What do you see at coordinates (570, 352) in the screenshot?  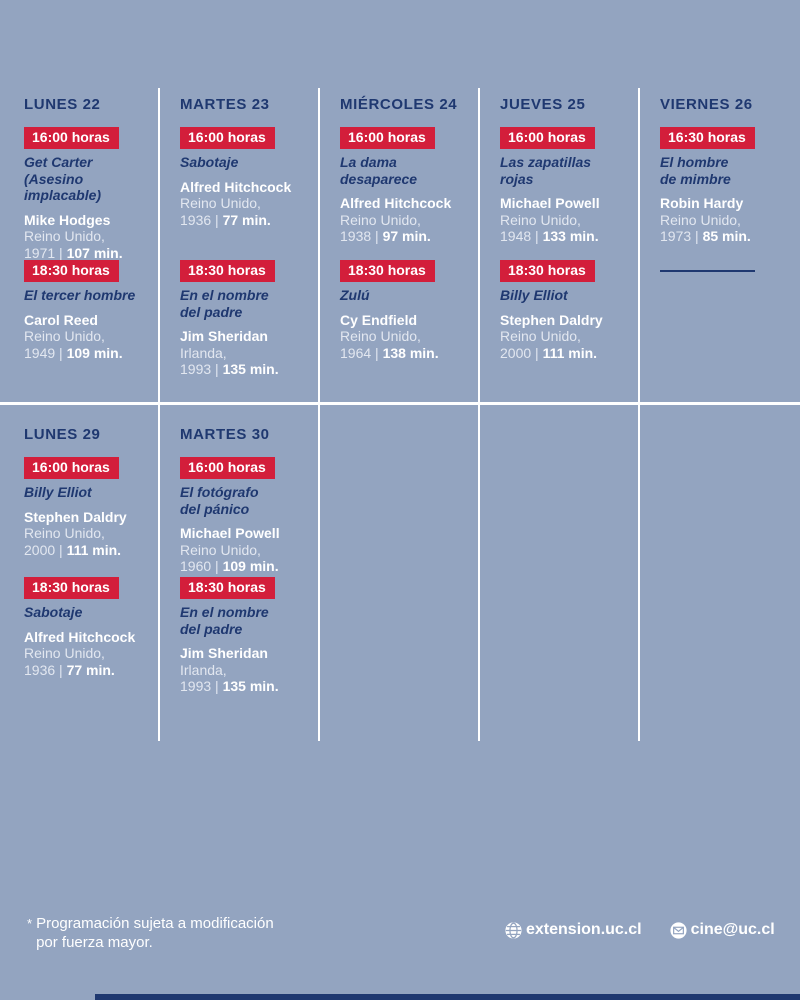 I see `film-duration: 111 min.` at bounding box center [570, 352].